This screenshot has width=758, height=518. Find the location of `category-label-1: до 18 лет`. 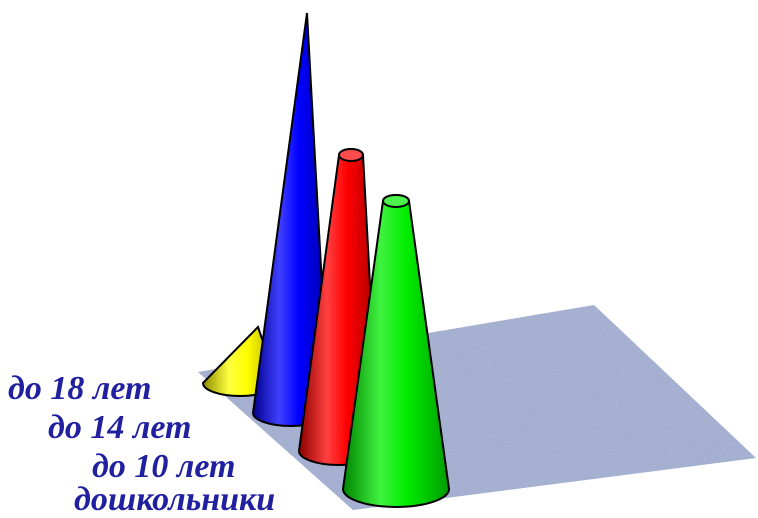

category-label-1: до 18 лет is located at coordinates (80, 388).